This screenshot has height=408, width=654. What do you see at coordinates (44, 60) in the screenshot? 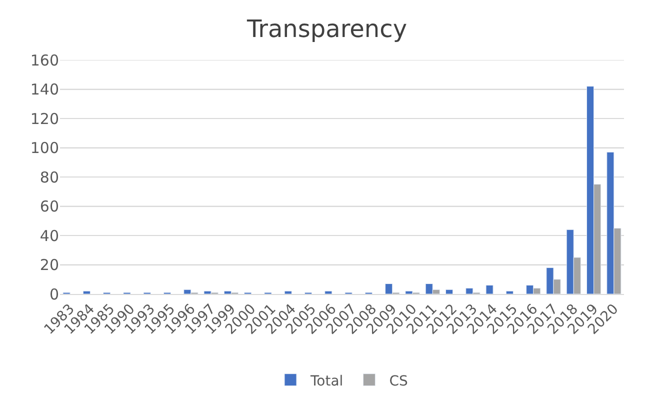
I see `y-tick-label: 160` at bounding box center [44, 60].